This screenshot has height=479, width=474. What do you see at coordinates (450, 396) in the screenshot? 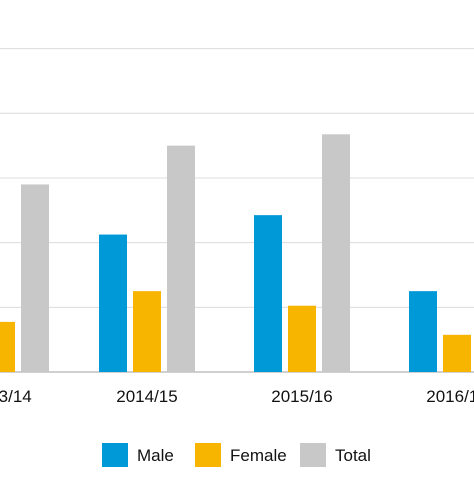
I see `x-tick-label: 2016/17` at bounding box center [450, 396].